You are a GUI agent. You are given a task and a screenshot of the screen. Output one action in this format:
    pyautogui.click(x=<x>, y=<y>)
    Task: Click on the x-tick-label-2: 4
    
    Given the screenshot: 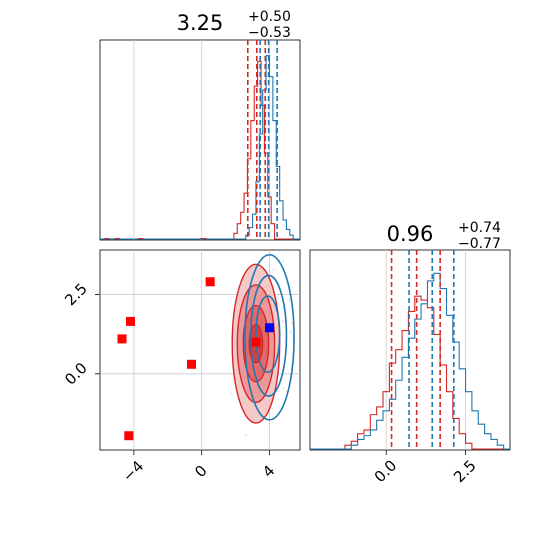 What is the action you would take?
    pyautogui.click(x=268, y=471)
    